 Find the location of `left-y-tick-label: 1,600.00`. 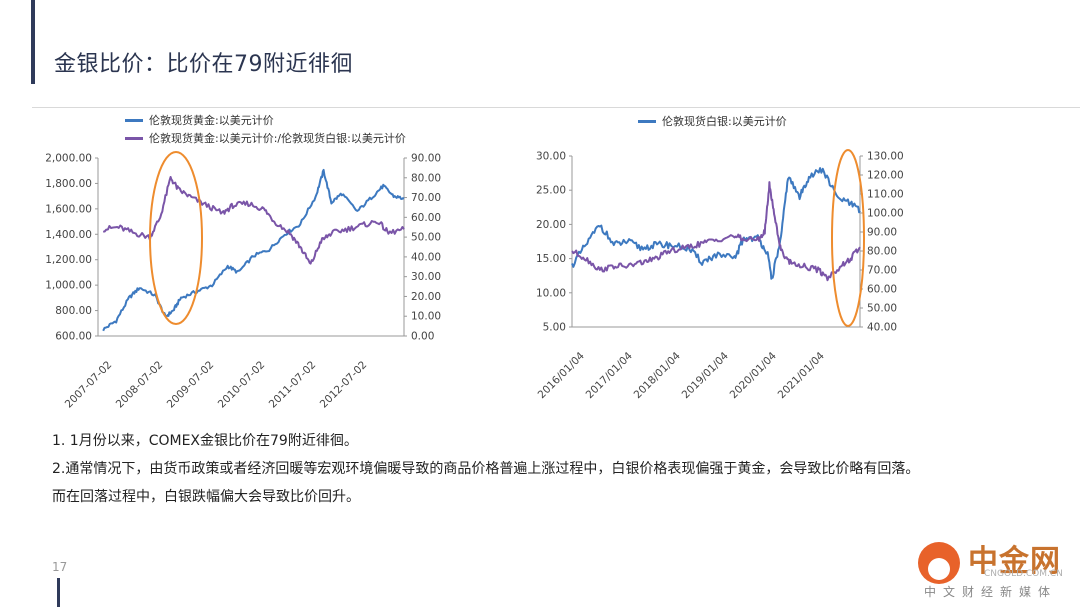

left-y-tick-label: 1,600.00 is located at coordinates (68, 209).